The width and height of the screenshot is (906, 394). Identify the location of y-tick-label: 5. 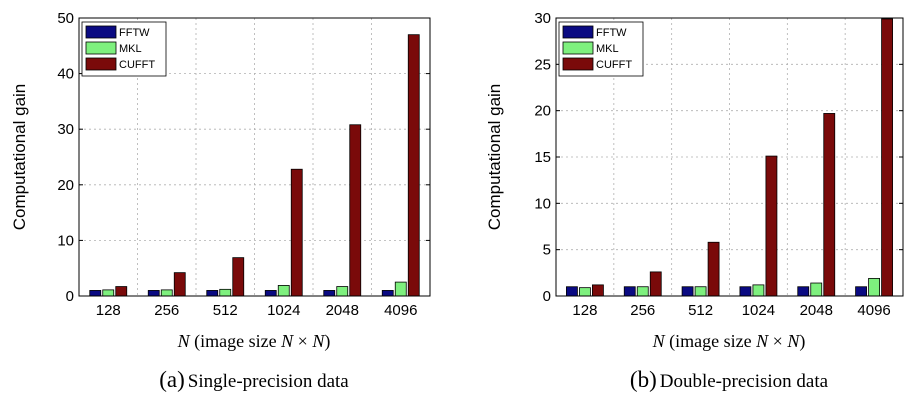
(547, 250).